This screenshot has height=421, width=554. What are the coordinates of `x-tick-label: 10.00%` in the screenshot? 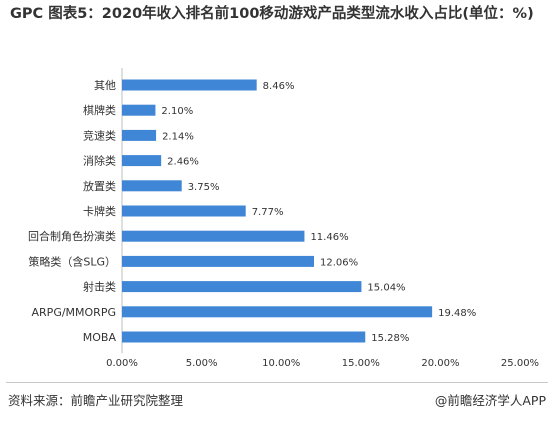 It's located at (281, 363).